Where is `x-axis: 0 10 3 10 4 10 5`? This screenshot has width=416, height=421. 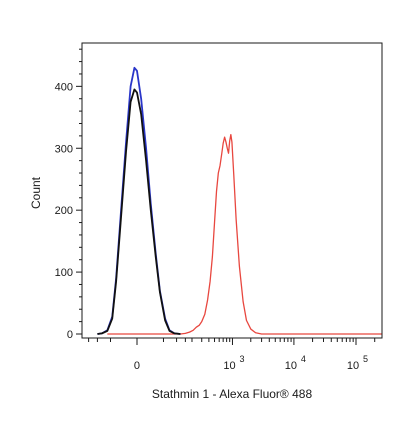 x-axis: 0 10 3 10 4 10 5 is located at coordinates (232, 355).